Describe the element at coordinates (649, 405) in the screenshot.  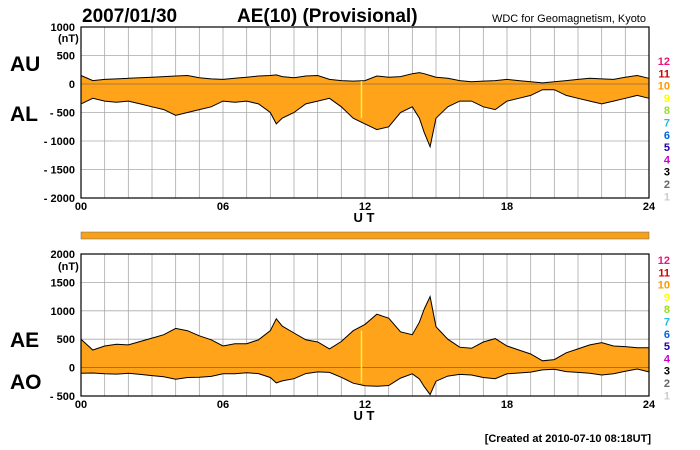
I see `bottom-xtick-label: 24` at that location.